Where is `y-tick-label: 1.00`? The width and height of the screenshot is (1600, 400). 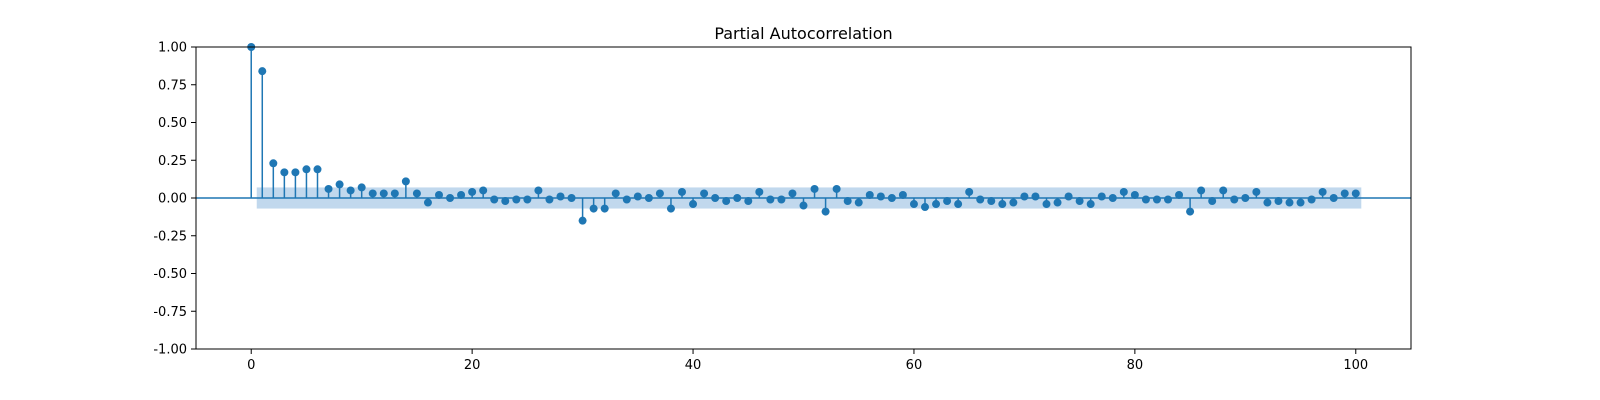
y-tick-label: 1.00 is located at coordinates (172, 48).